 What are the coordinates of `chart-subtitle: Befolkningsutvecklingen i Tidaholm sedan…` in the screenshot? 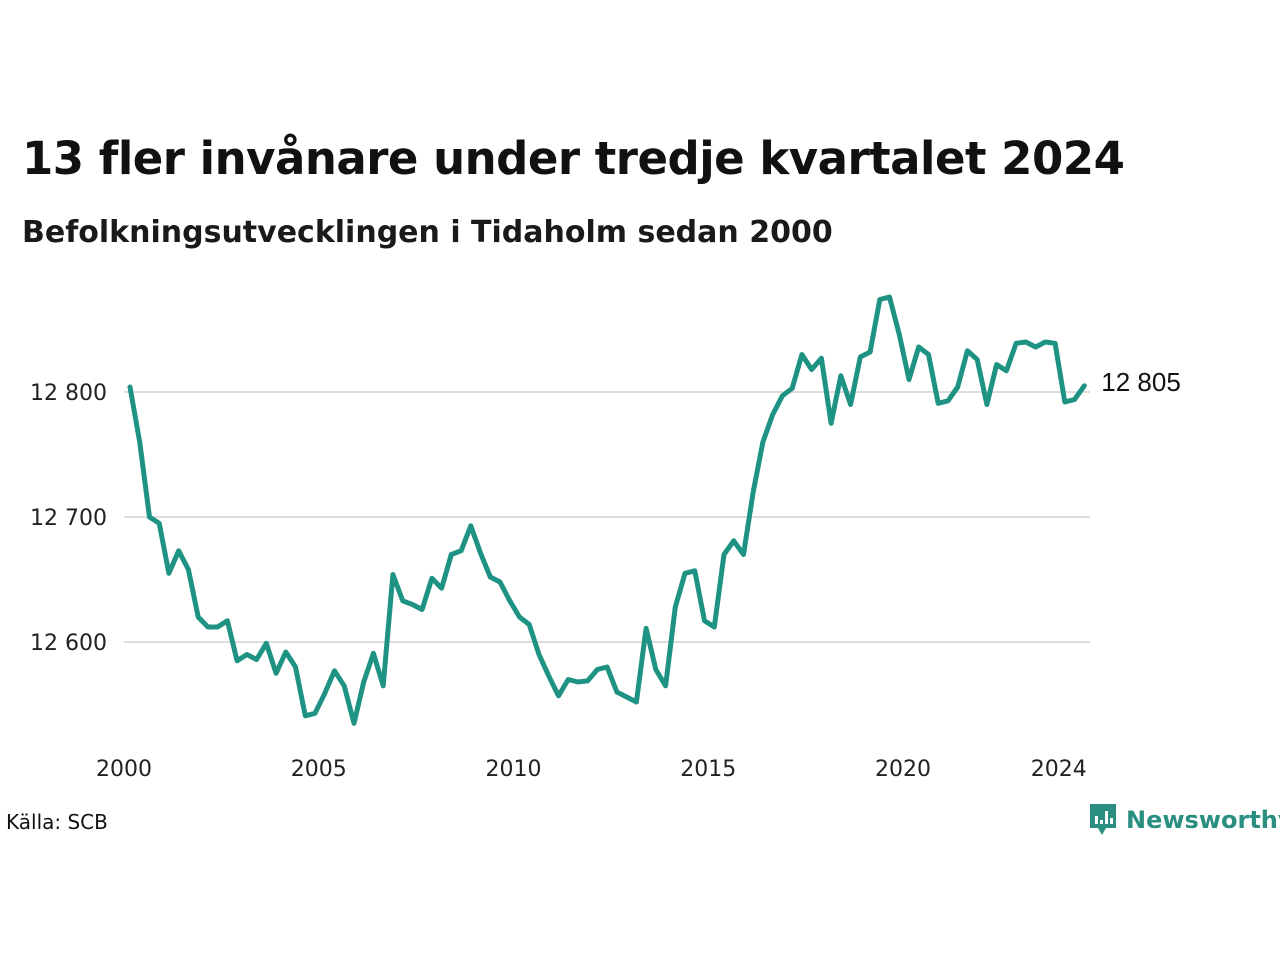 It's located at (427, 232).